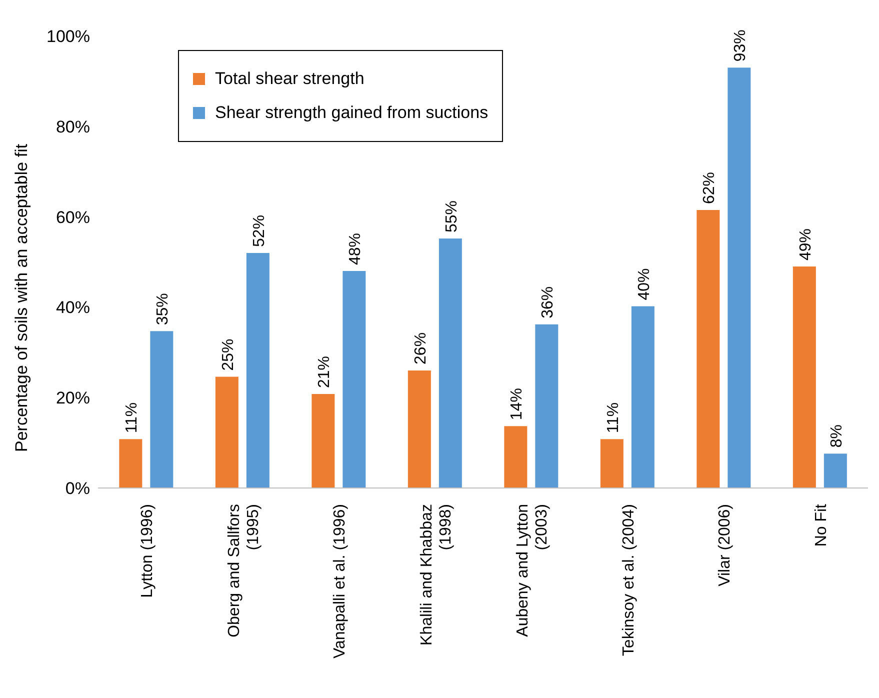 The height and width of the screenshot is (698, 879). What do you see at coordinates (289, 79) in the screenshot?
I see `legend-label: Total shear strength` at bounding box center [289, 79].